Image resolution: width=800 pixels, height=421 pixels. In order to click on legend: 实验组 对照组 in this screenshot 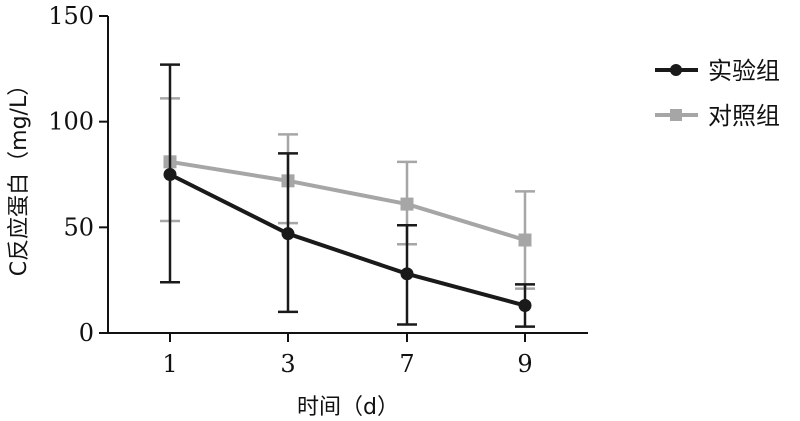, I will do `click(717, 93)`.